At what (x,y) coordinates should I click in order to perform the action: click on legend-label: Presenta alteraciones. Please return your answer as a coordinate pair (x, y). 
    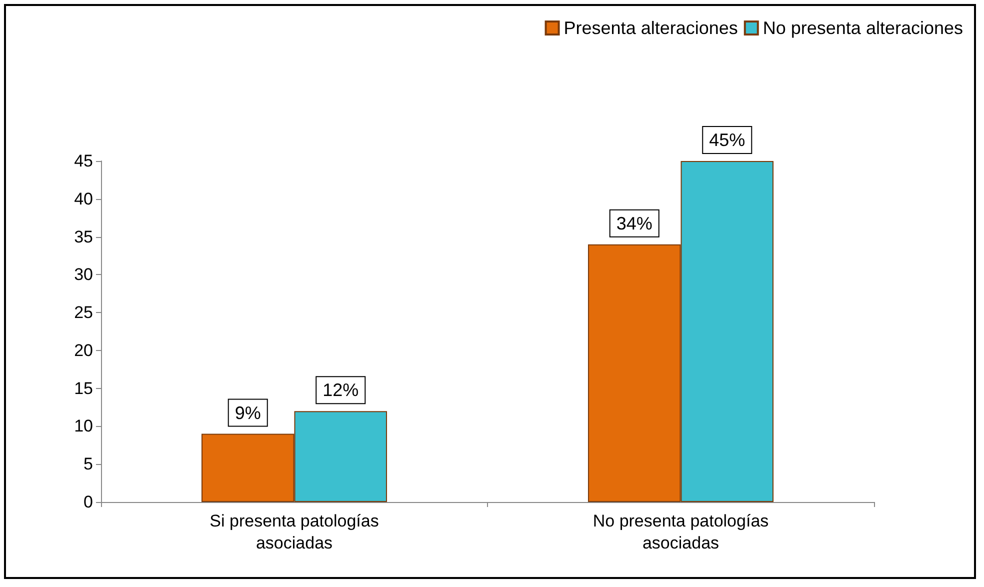
    Looking at the image, I should click on (651, 28).